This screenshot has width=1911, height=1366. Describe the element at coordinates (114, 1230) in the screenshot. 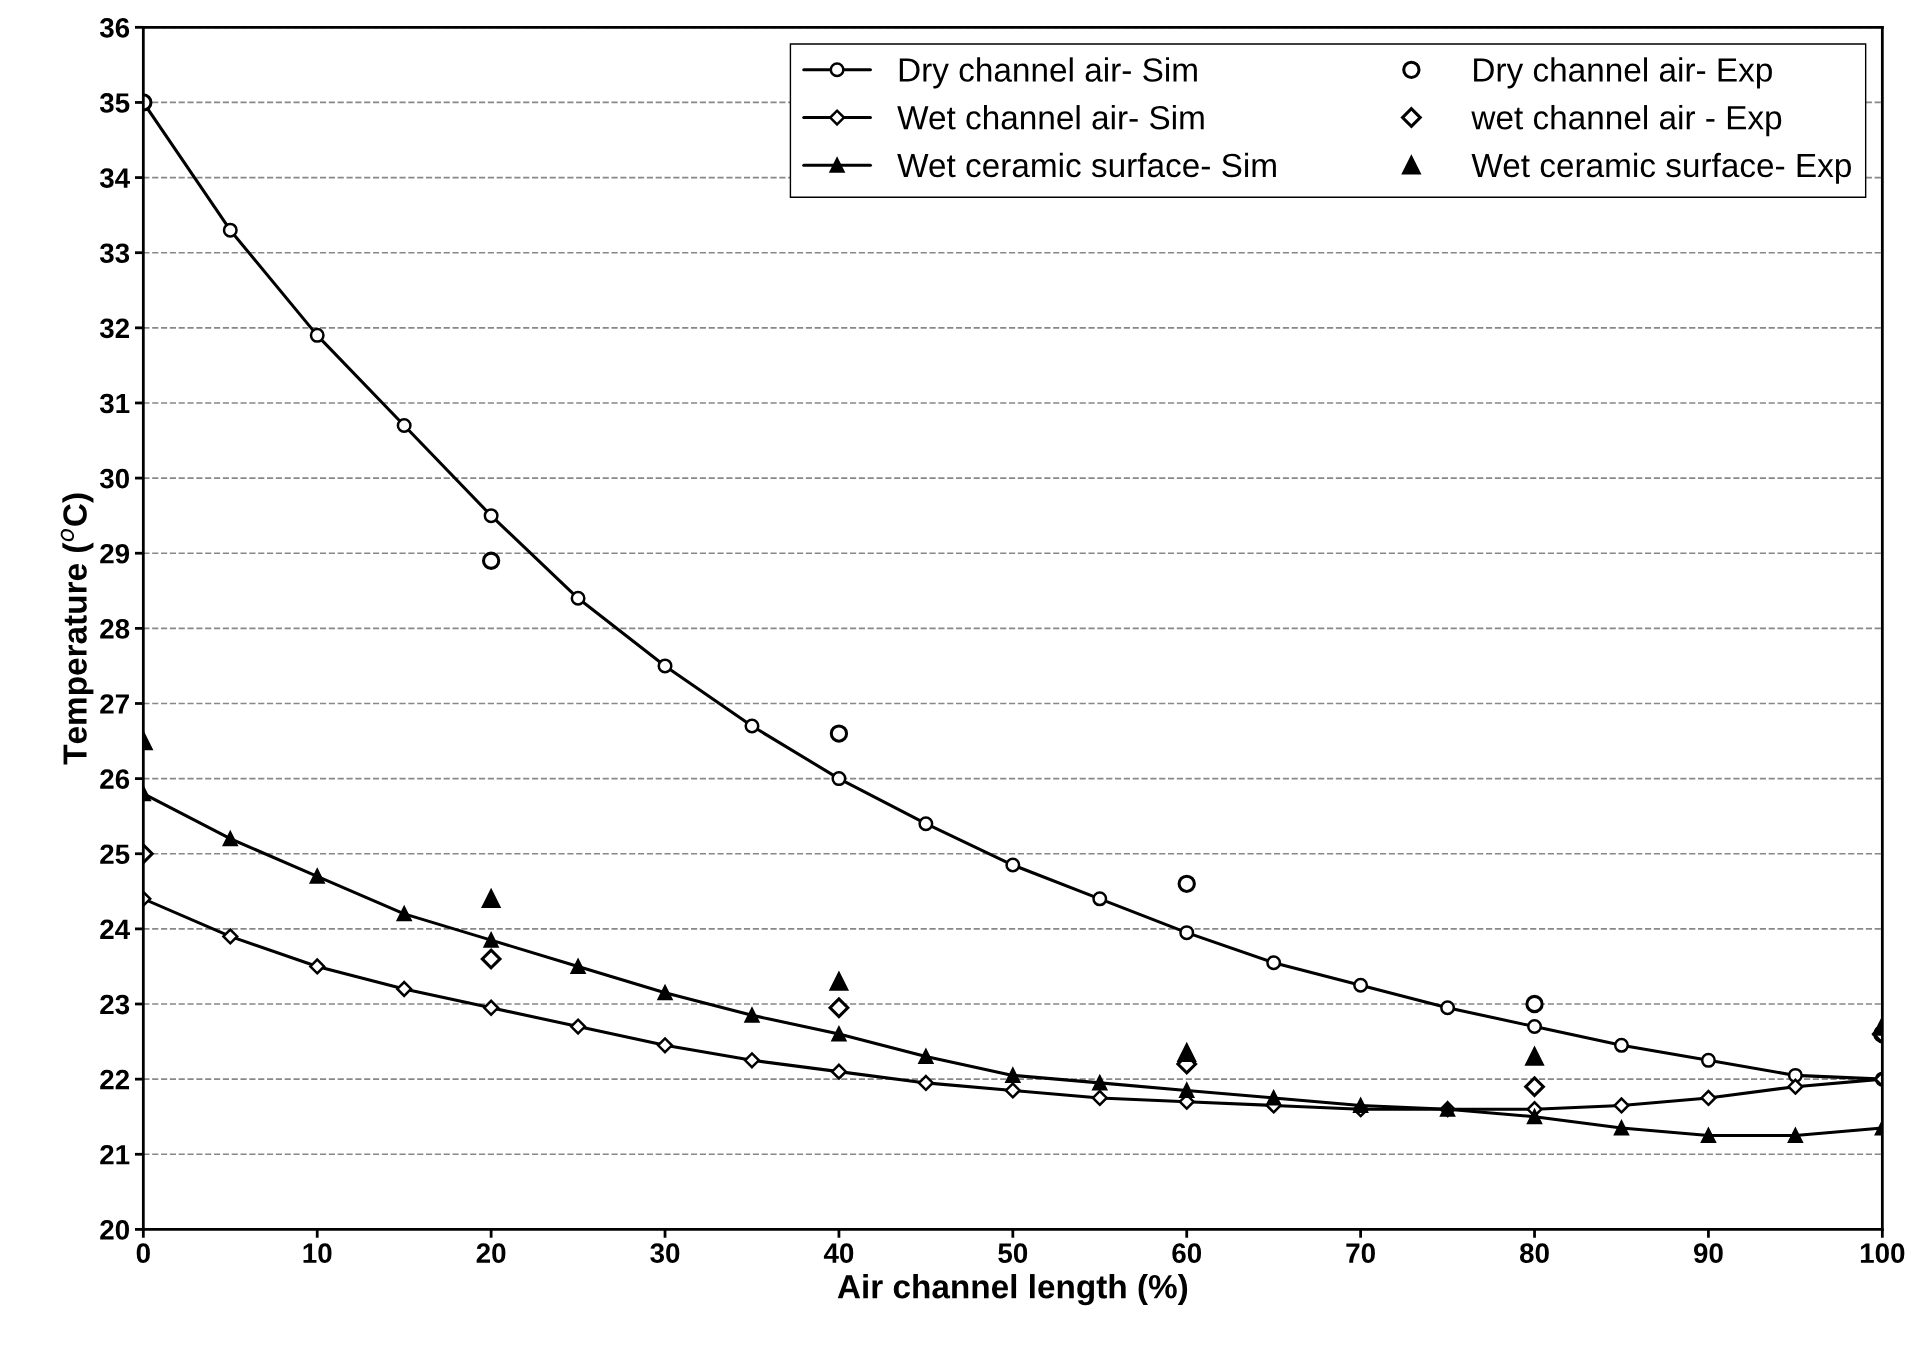

I see `y-tick-label: 20` at that location.